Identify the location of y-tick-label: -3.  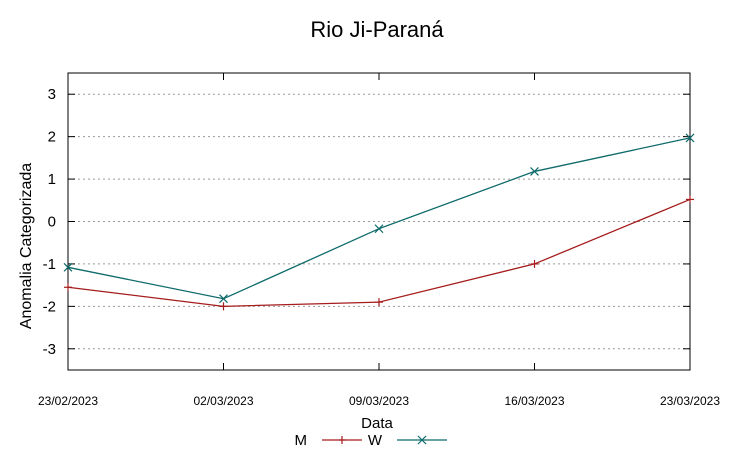
(49, 349).